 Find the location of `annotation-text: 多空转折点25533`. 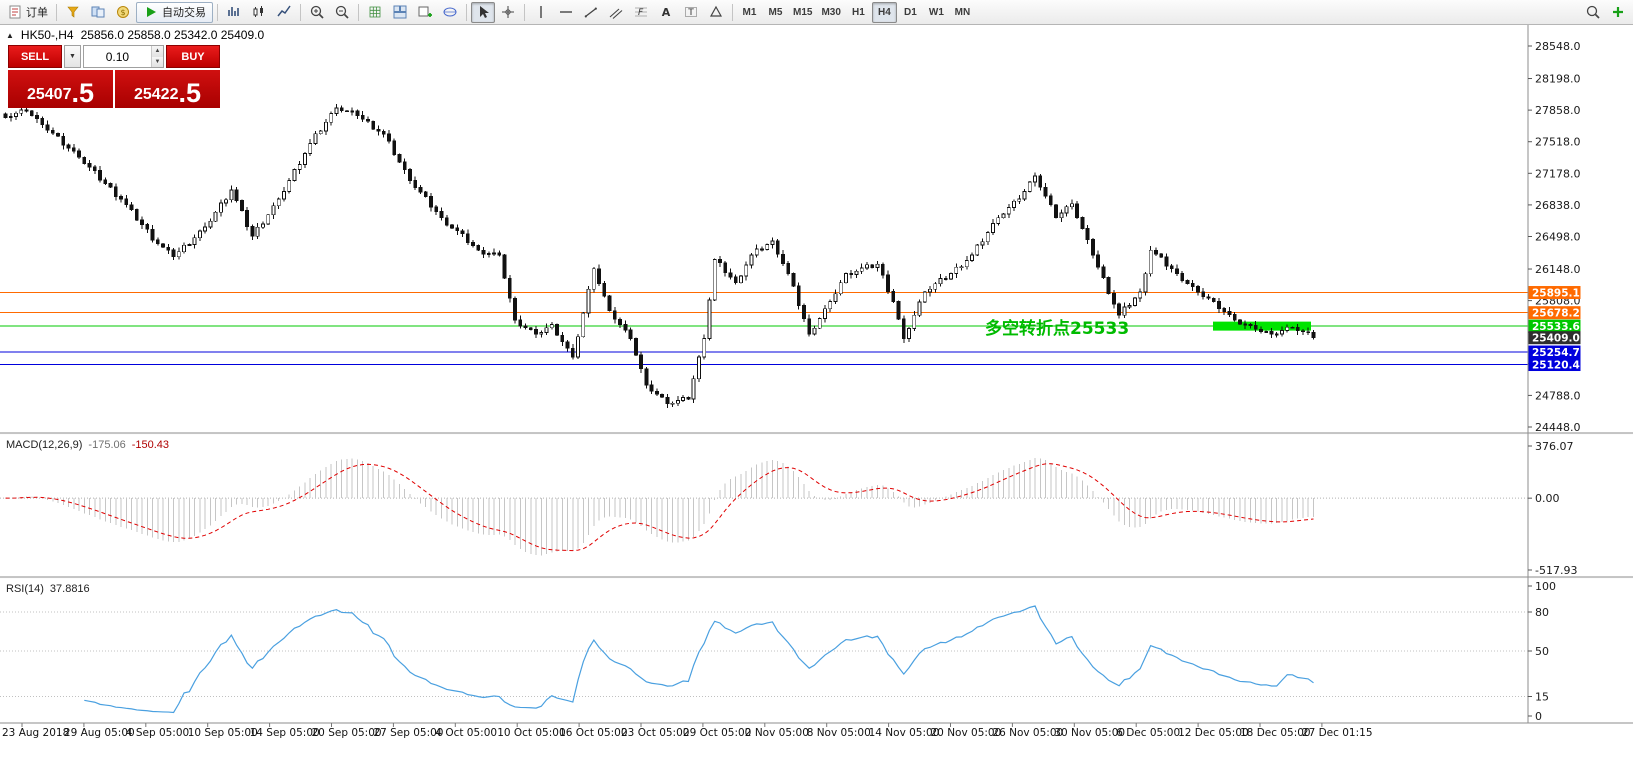

annotation-text: 多空转折点25533 is located at coordinates (1057, 328).